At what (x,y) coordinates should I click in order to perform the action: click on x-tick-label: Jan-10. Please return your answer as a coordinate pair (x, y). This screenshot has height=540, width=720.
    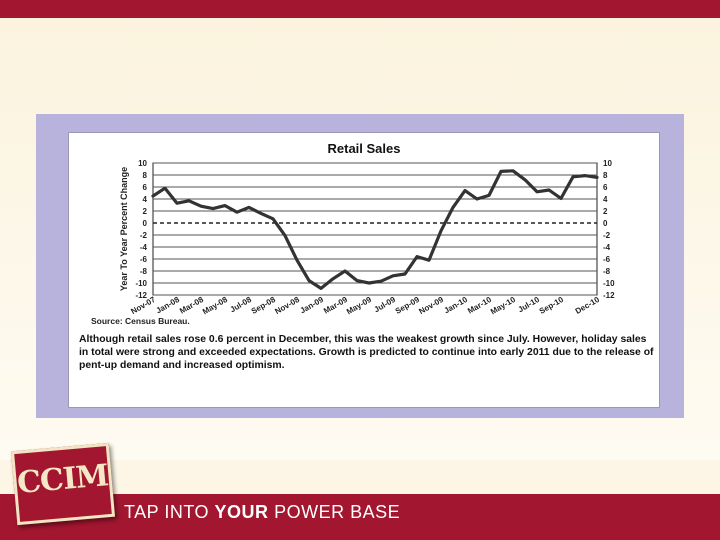
    Looking at the image, I should click on (456, 305).